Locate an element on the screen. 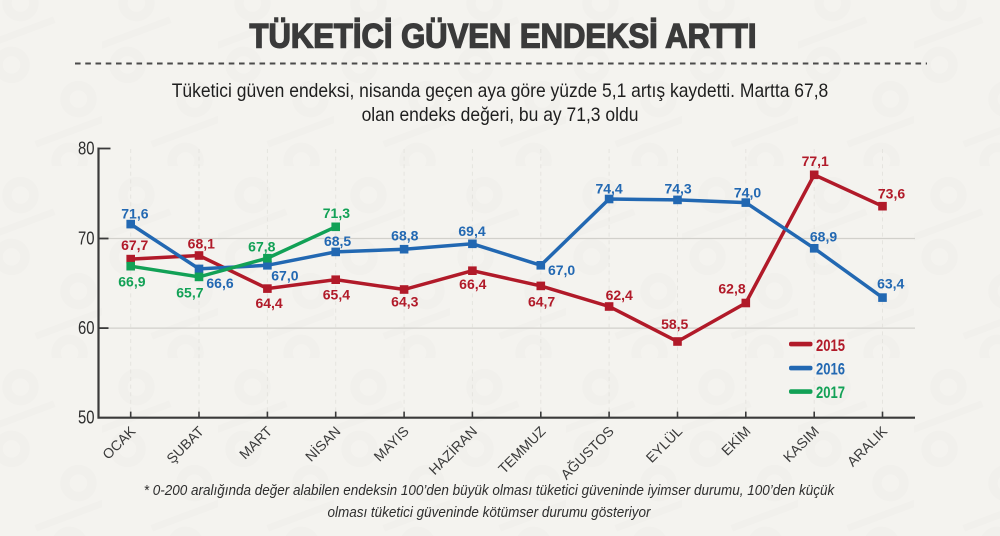 Image resolution: width=1000 pixels, height=536 pixels. svg-text: 64,3 is located at coordinates (404, 302).